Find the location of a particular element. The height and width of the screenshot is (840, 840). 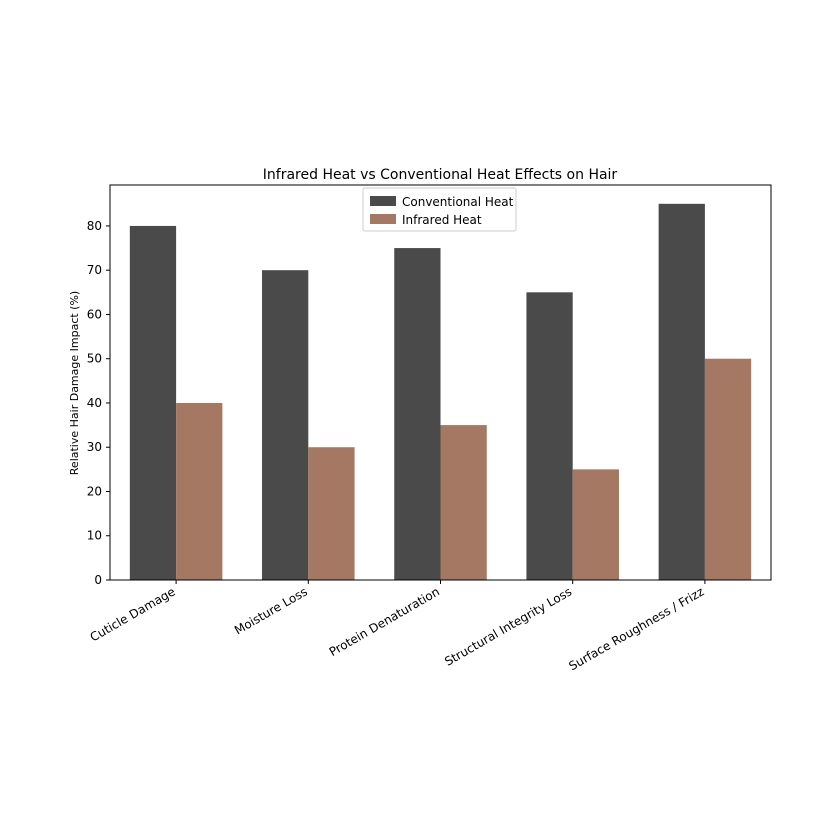

y-tick-label: 60 is located at coordinates (94, 314).